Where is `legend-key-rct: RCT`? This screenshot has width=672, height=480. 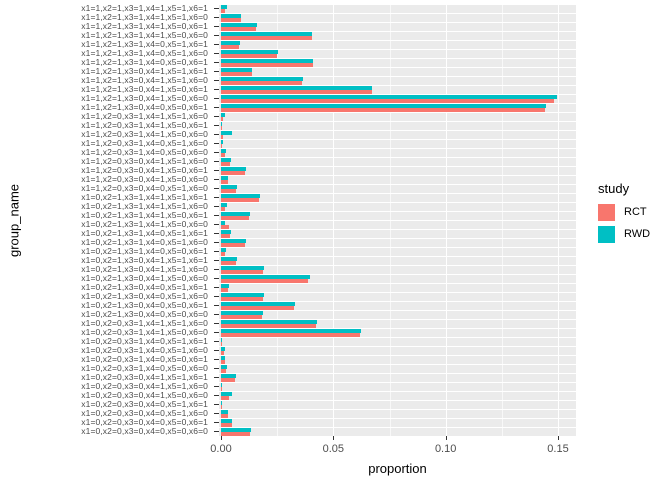
legend-key-rct: RCT is located at coordinates (634, 212).